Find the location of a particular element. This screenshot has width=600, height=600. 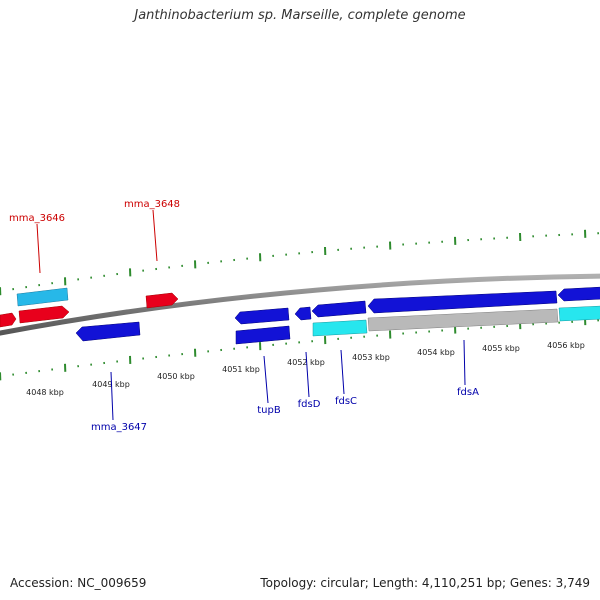

genome-backbone is located at coordinates (300, 304).